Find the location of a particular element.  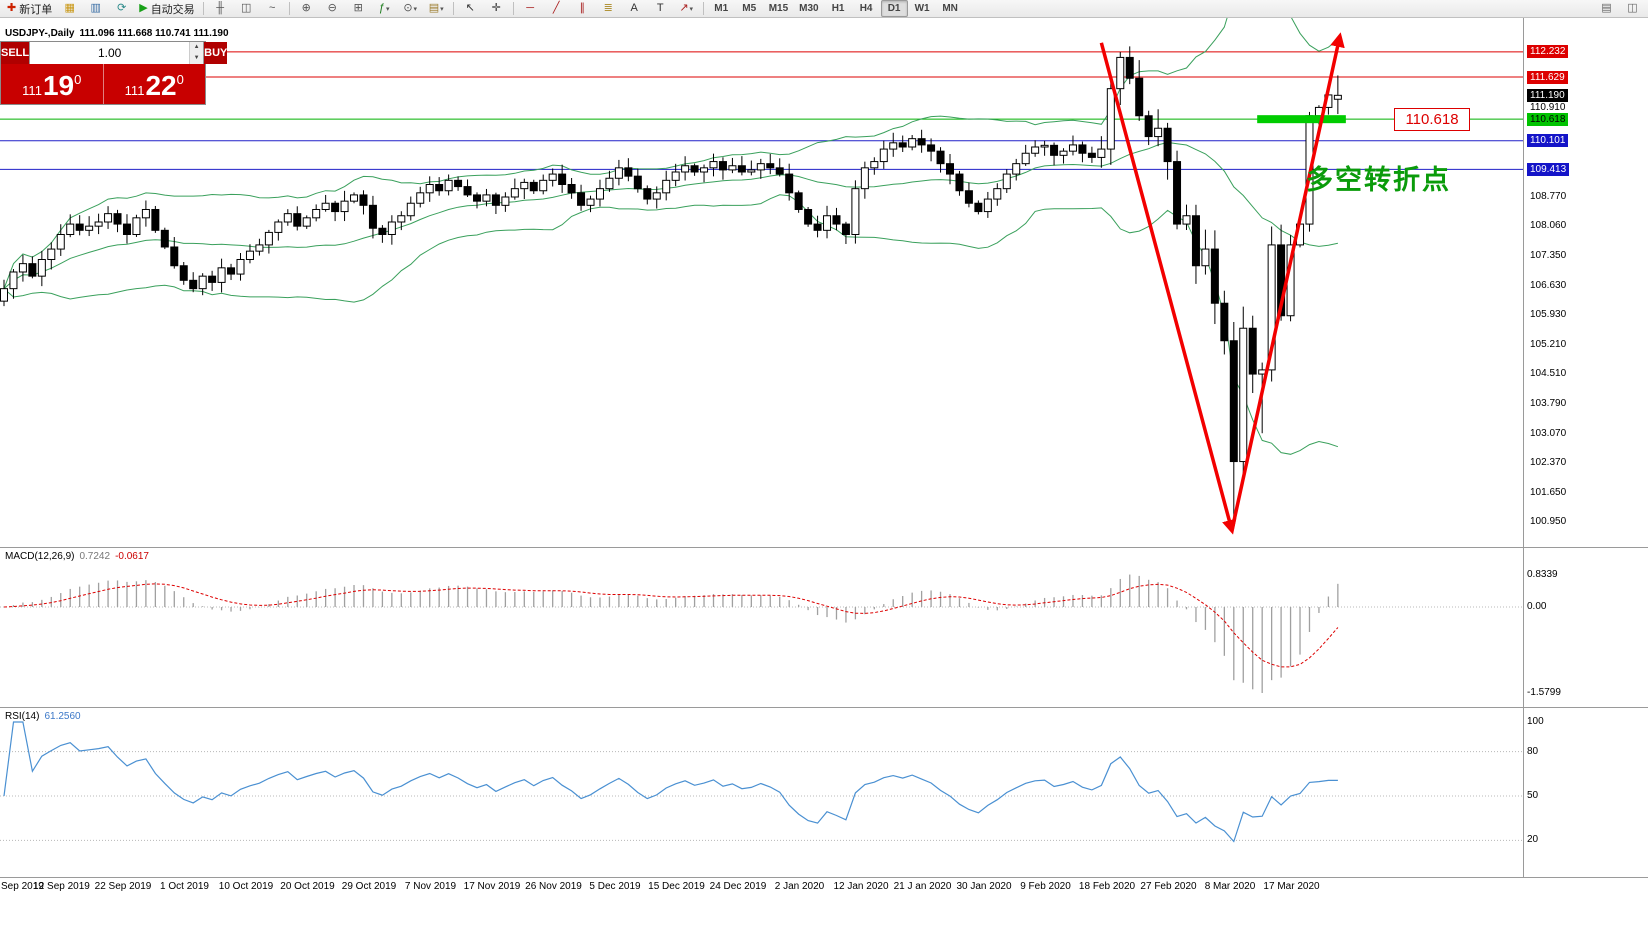

buy-button: BUY is located at coordinates (216, 53).